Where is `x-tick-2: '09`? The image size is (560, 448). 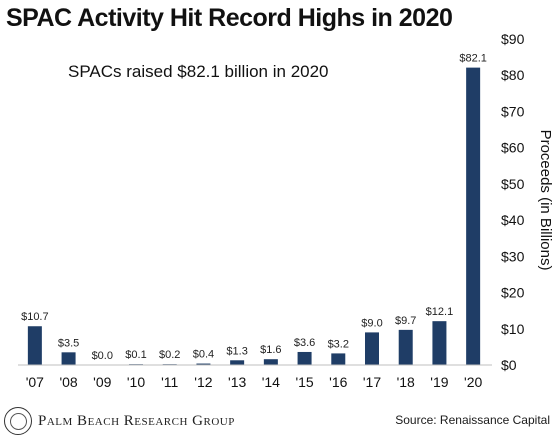
x-tick-2: '09 is located at coordinates (102, 382).